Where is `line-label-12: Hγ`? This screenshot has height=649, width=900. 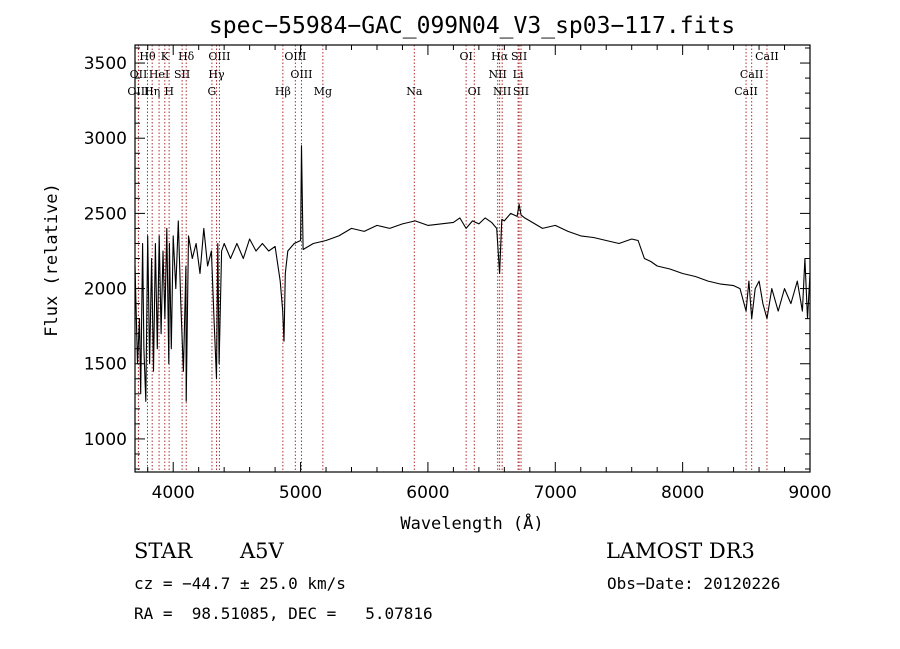
line-label-12: Hγ is located at coordinates (216, 74).